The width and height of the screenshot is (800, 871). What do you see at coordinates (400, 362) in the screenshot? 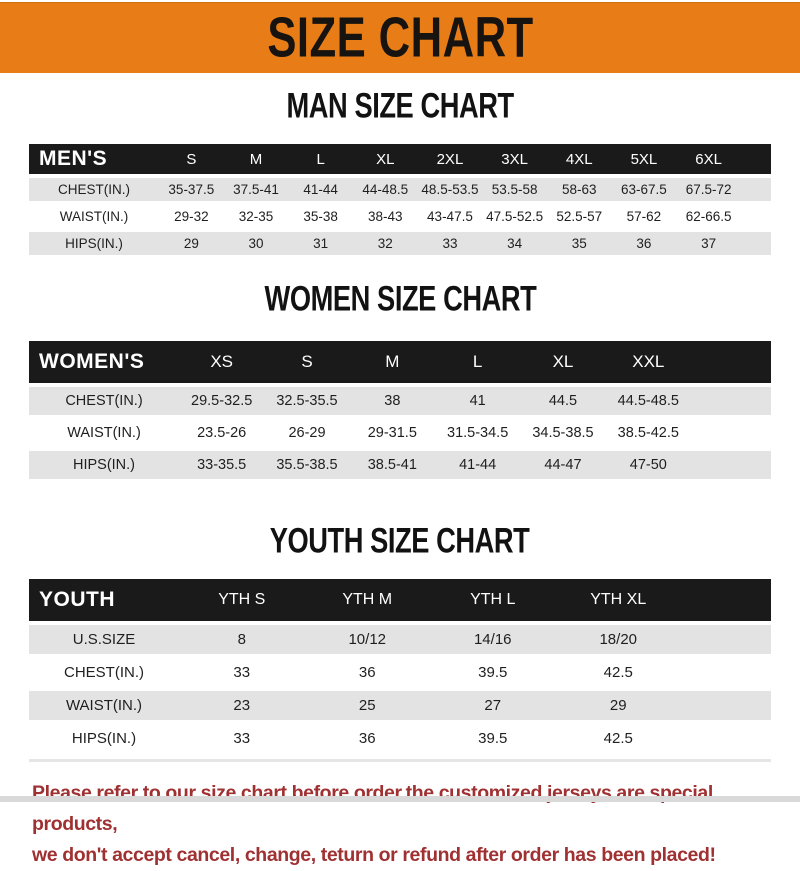
I see `header-row: WOMEN'S XS S M L XL XXL` at bounding box center [400, 362].